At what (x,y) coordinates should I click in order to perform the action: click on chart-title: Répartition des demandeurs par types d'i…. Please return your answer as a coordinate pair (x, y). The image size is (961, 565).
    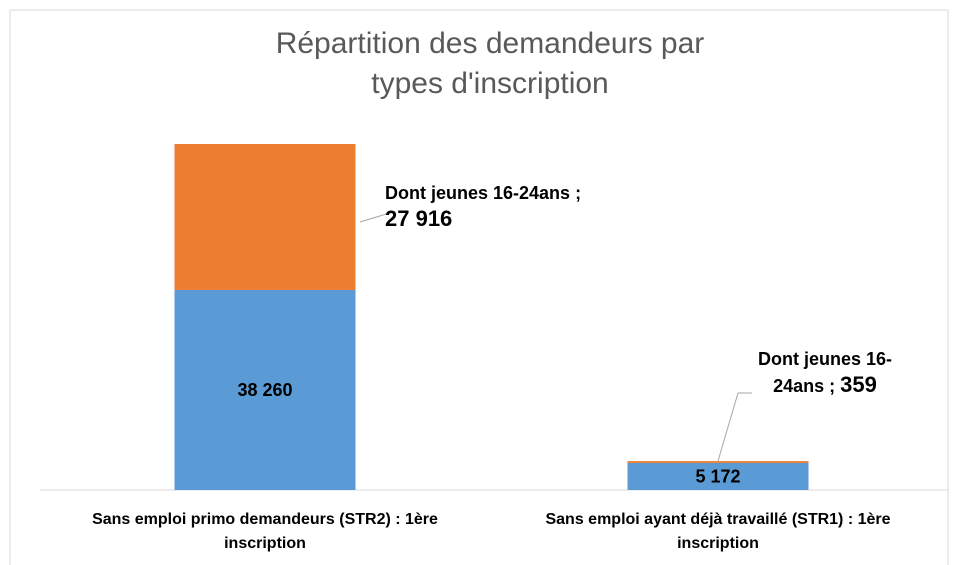
    Looking at the image, I should click on (490, 63).